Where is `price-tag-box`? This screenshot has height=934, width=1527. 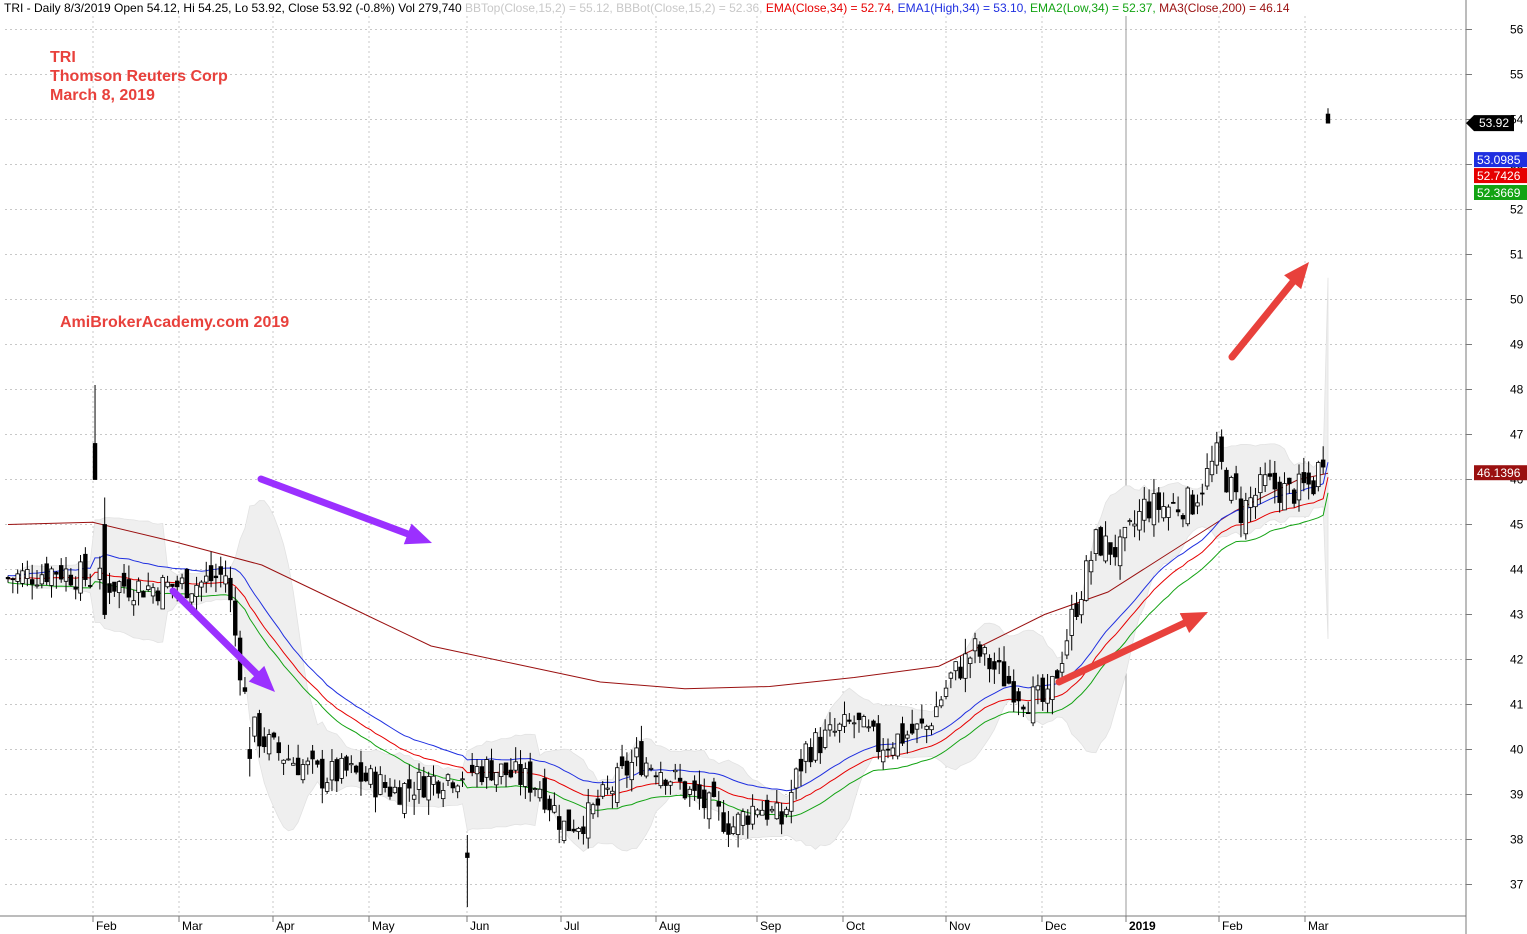 price-tag-box is located at coordinates (1490, 123).